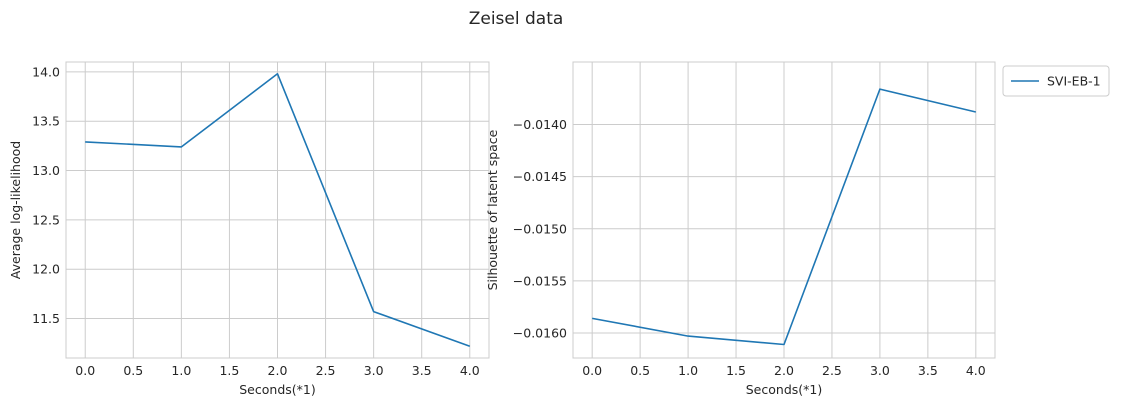  Describe the element at coordinates (540, 176) in the screenshot. I see `y-tick-label: −0.0145` at that location.